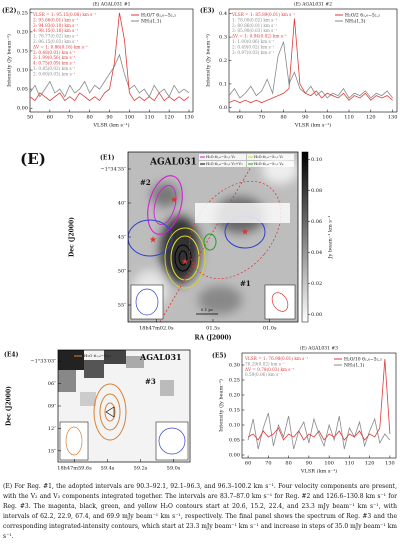  Describe the element at coordinates (219, 356) in the screenshot. I see `panel-label: (E5)` at that location.